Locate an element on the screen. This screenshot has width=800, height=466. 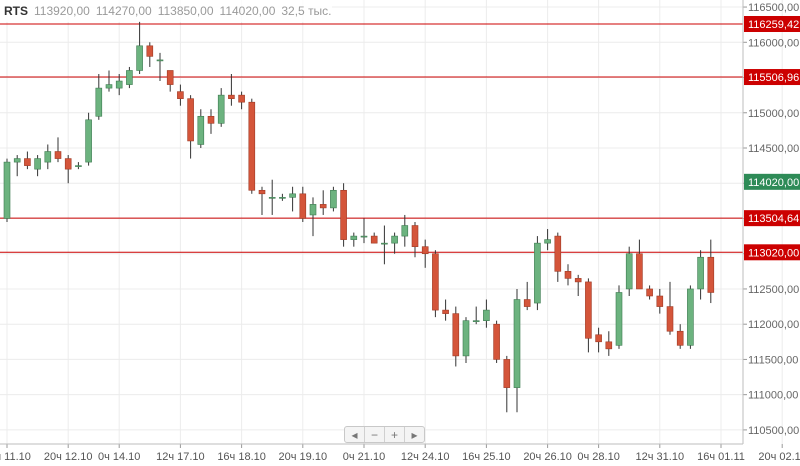
price-tick-label: 111500,00 is located at coordinates (773, 360).